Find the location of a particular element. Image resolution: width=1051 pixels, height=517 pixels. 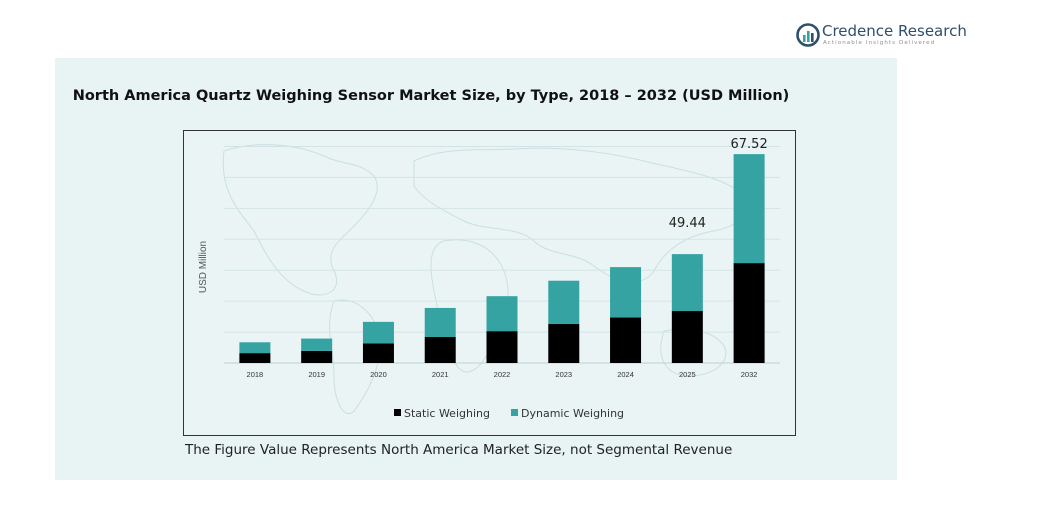

bar-dynamic-2021 is located at coordinates (440, 322).